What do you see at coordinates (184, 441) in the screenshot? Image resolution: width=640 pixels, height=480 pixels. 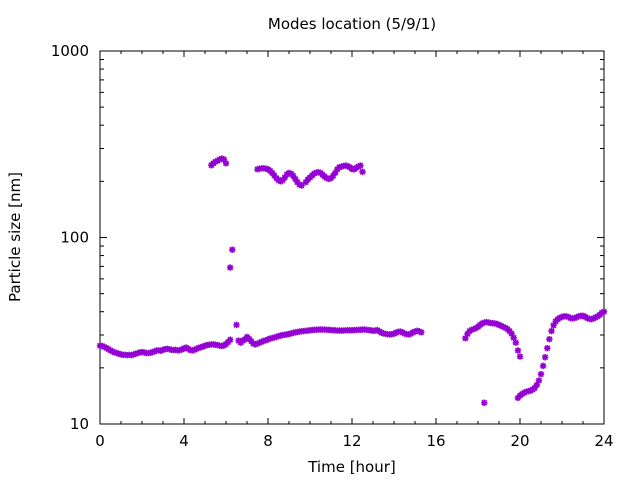 I see `x-tick-label: 4` at bounding box center [184, 441].